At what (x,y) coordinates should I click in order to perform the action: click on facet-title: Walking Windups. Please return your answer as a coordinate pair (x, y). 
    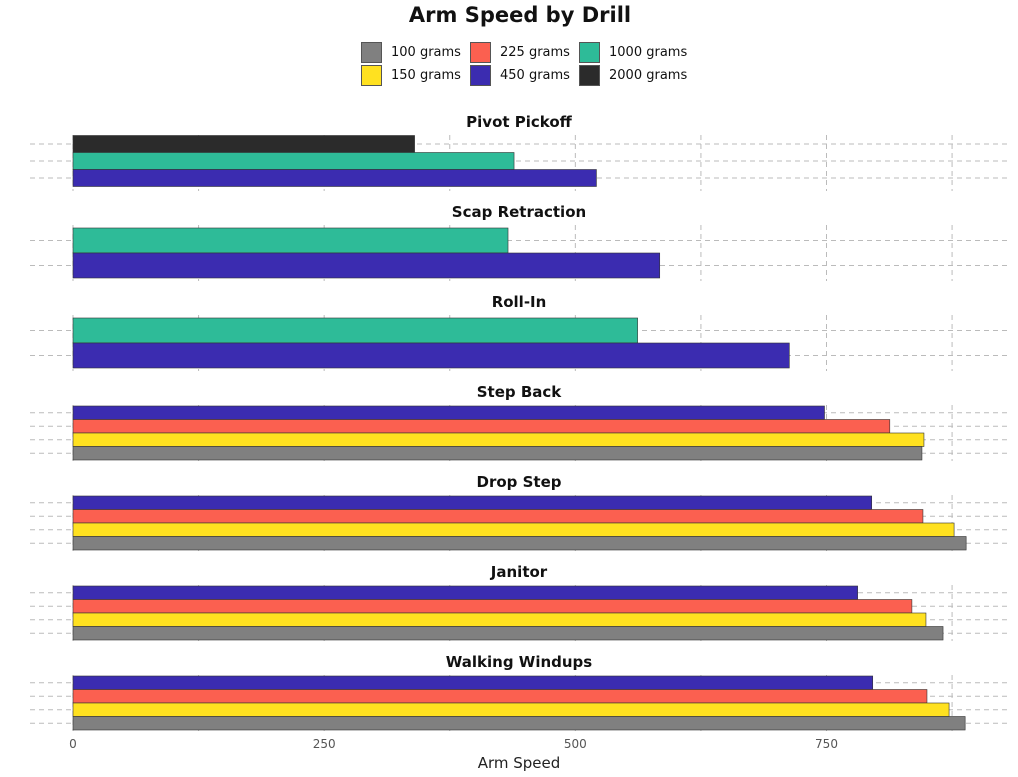
    Looking at the image, I should click on (519, 662).